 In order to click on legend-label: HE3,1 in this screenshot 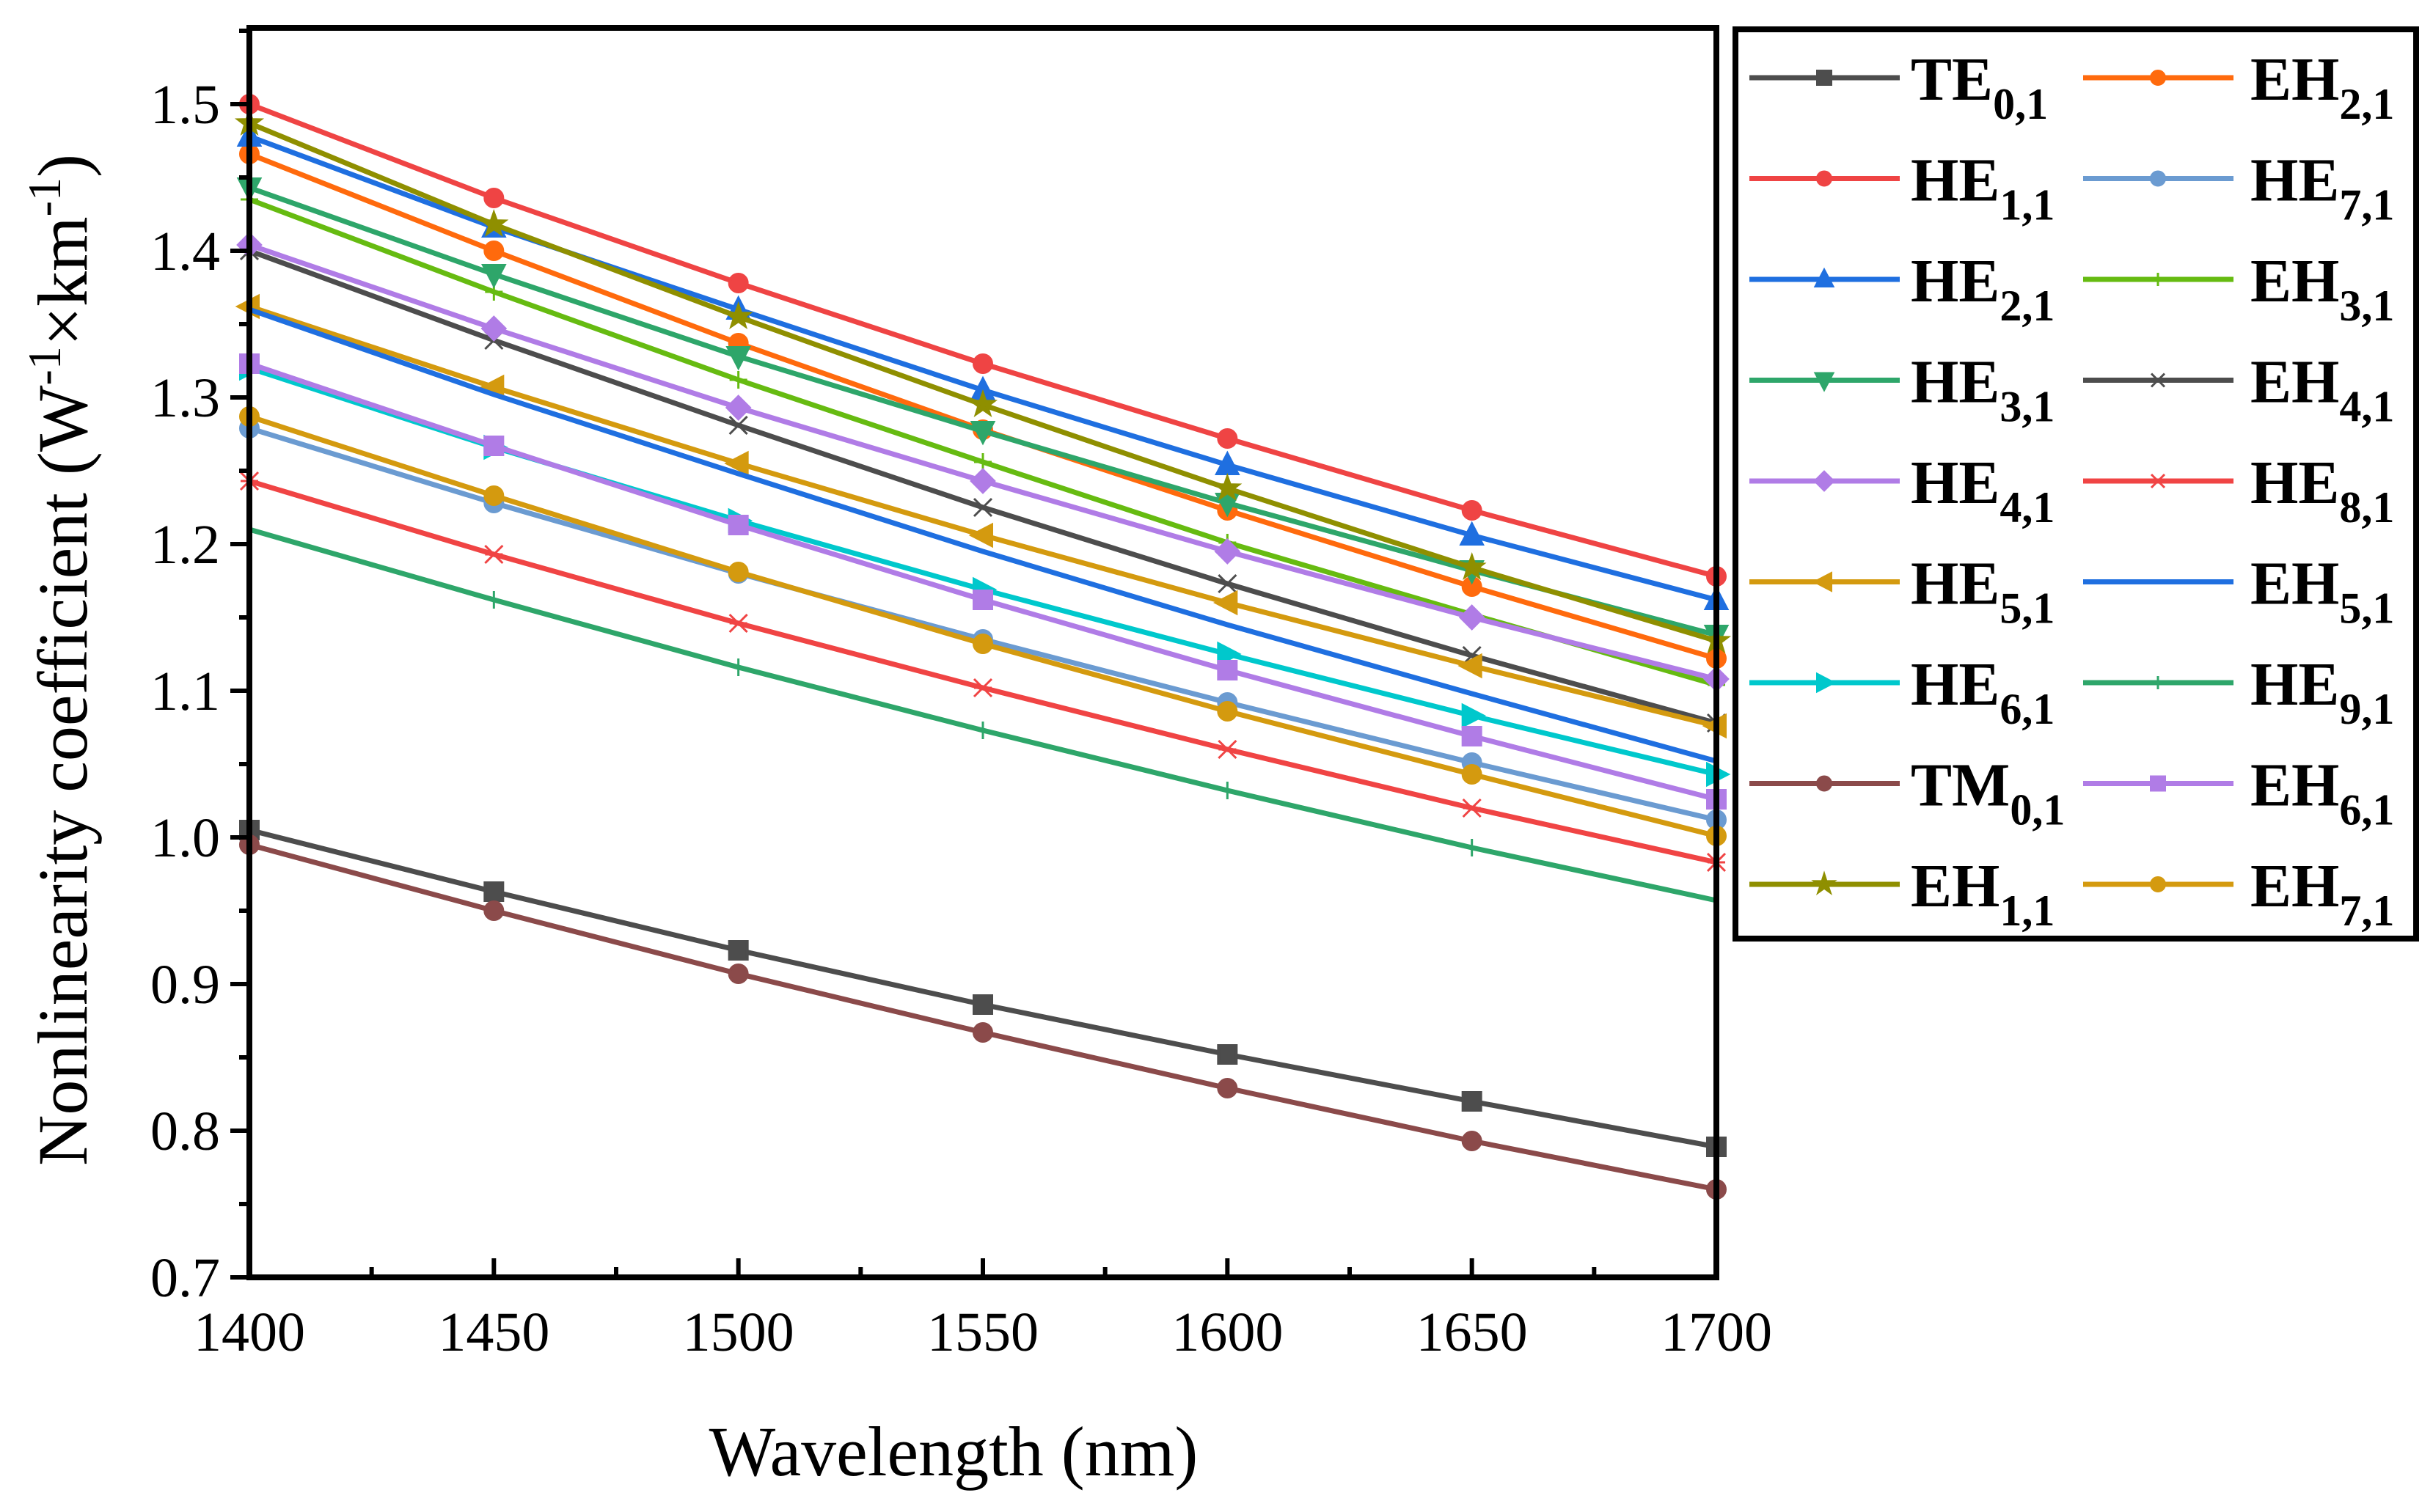, I will do `click(1983, 389)`.